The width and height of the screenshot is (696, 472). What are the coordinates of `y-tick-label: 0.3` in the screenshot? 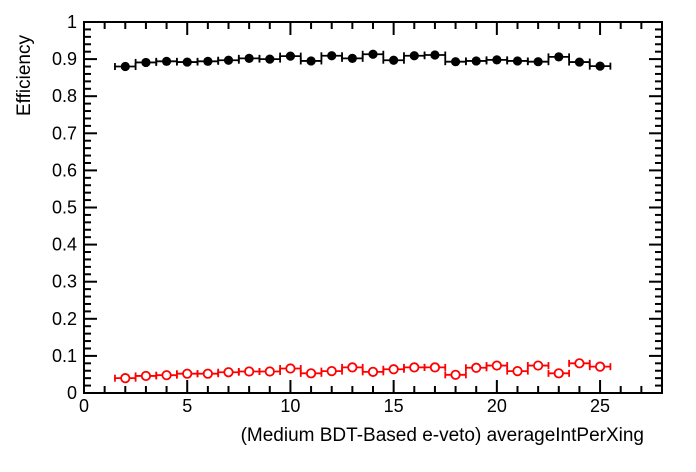 It's located at (64, 282).